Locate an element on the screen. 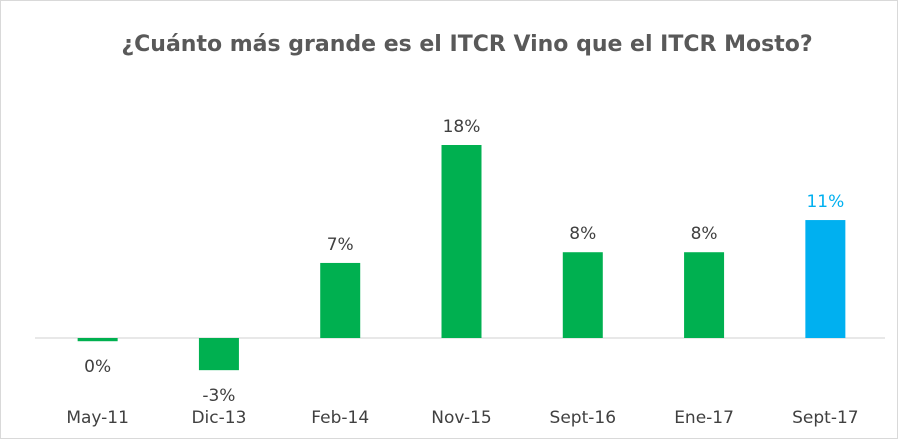 The width and height of the screenshot is (899, 440). x-tick-label: Feb-14 is located at coordinates (340, 418).